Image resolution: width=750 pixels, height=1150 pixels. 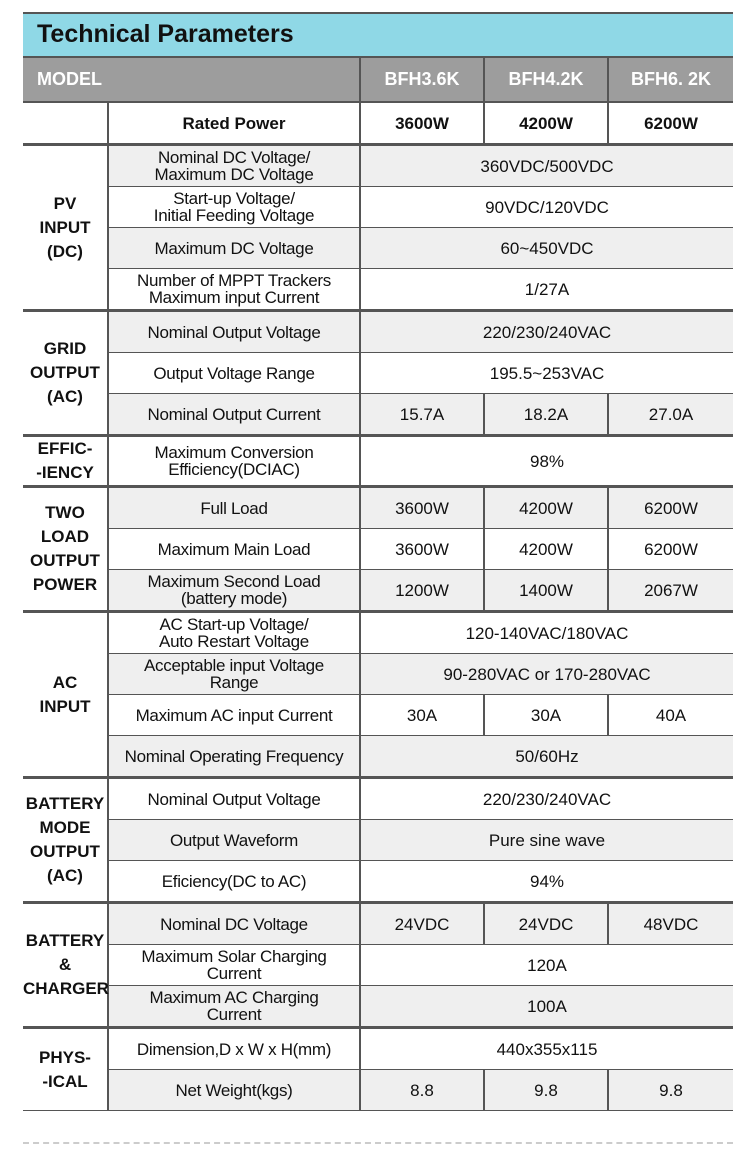 I want to click on value-cell: 120-140VAC/180VAC, so click(x=546, y=632).